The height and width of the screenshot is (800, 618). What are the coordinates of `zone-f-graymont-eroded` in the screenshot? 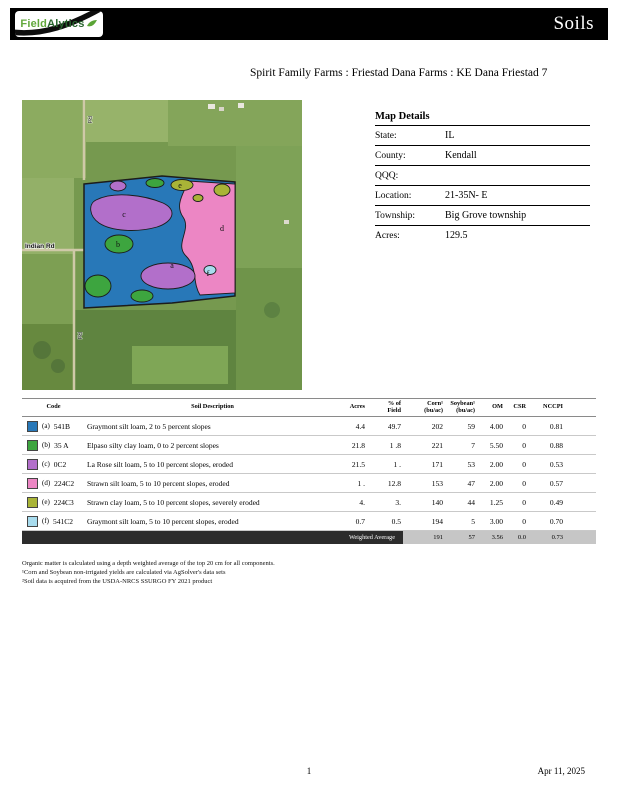 It's located at (210, 270).